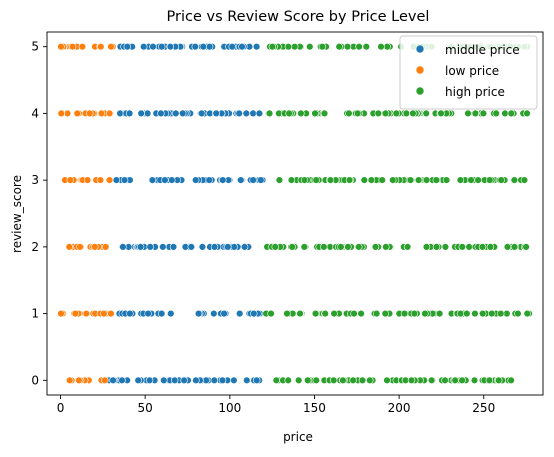  What do you see at coordinates (475, 92) in the screenshot?
I see `legend-label: high price` at bounding box center [475, 92].